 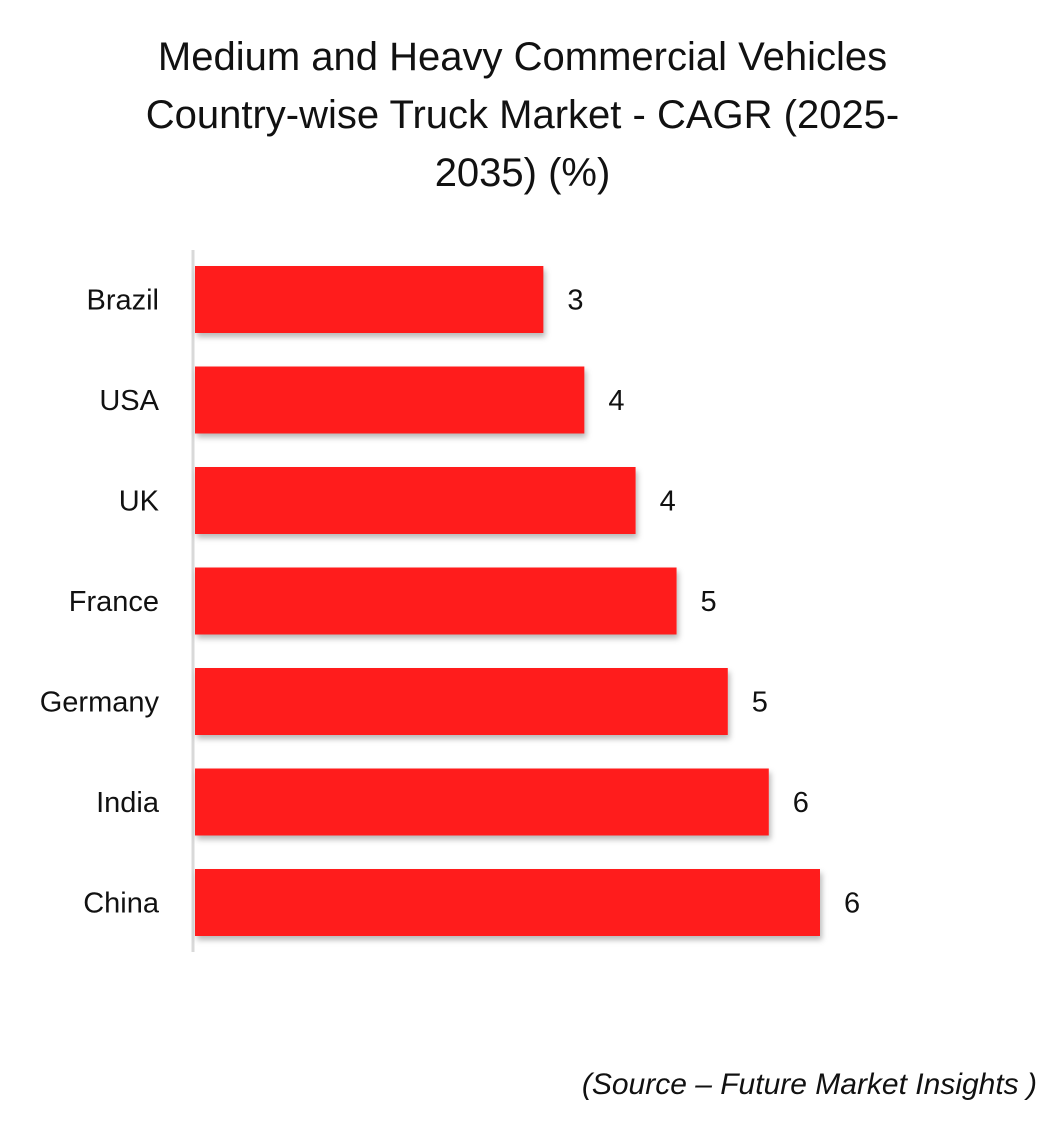 What do you see at coordinates (139, 502) in the screenshot?
I see `category-label-uk: UK` at bounding box center [139, 502].